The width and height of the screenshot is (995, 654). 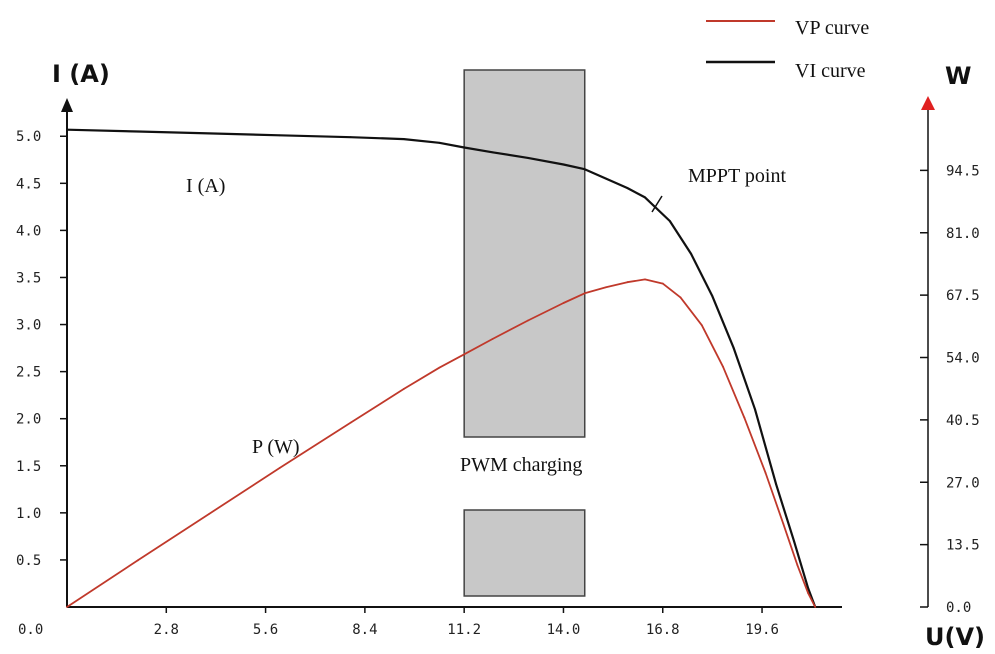 What do you see at coordinates (28, 137) in the screenshot?
I see `y-left-tick-label: 5.0` at bounding box center [28, 137].